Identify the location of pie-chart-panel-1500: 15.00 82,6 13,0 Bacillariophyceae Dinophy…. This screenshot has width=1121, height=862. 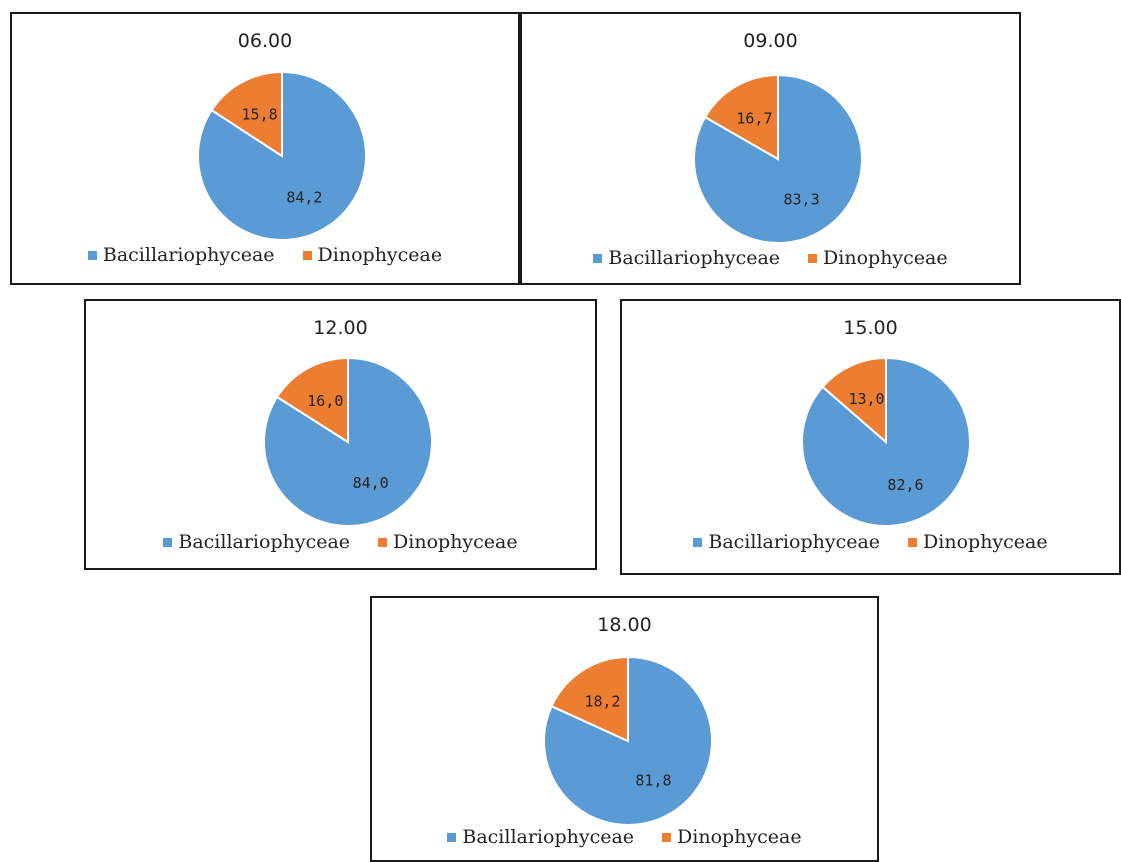
(870, 437).